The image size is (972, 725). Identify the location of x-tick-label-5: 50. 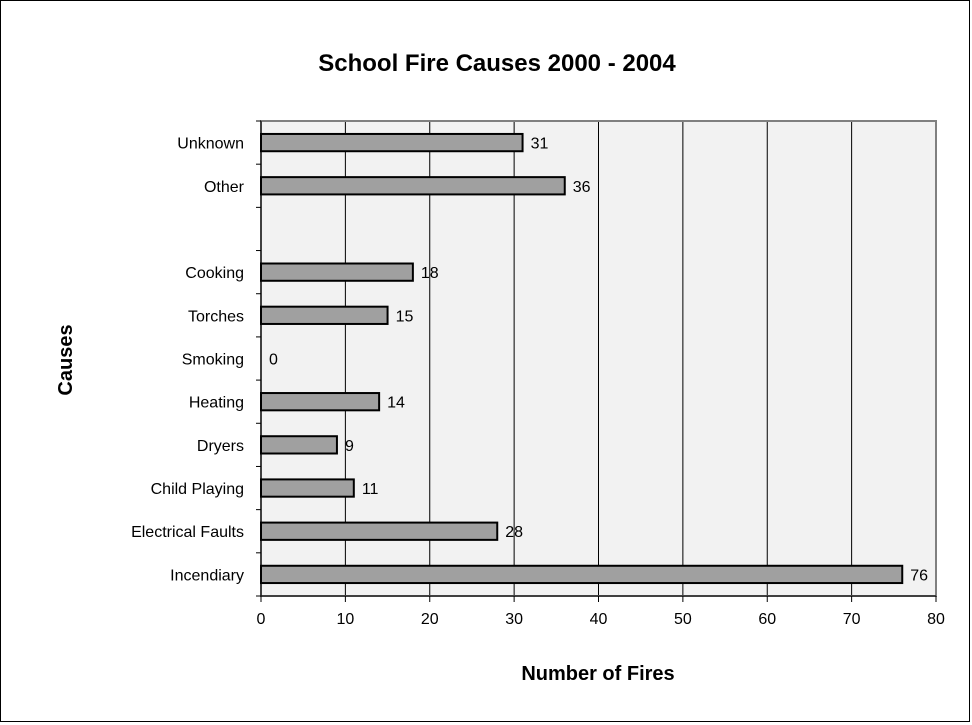
(683, 619).